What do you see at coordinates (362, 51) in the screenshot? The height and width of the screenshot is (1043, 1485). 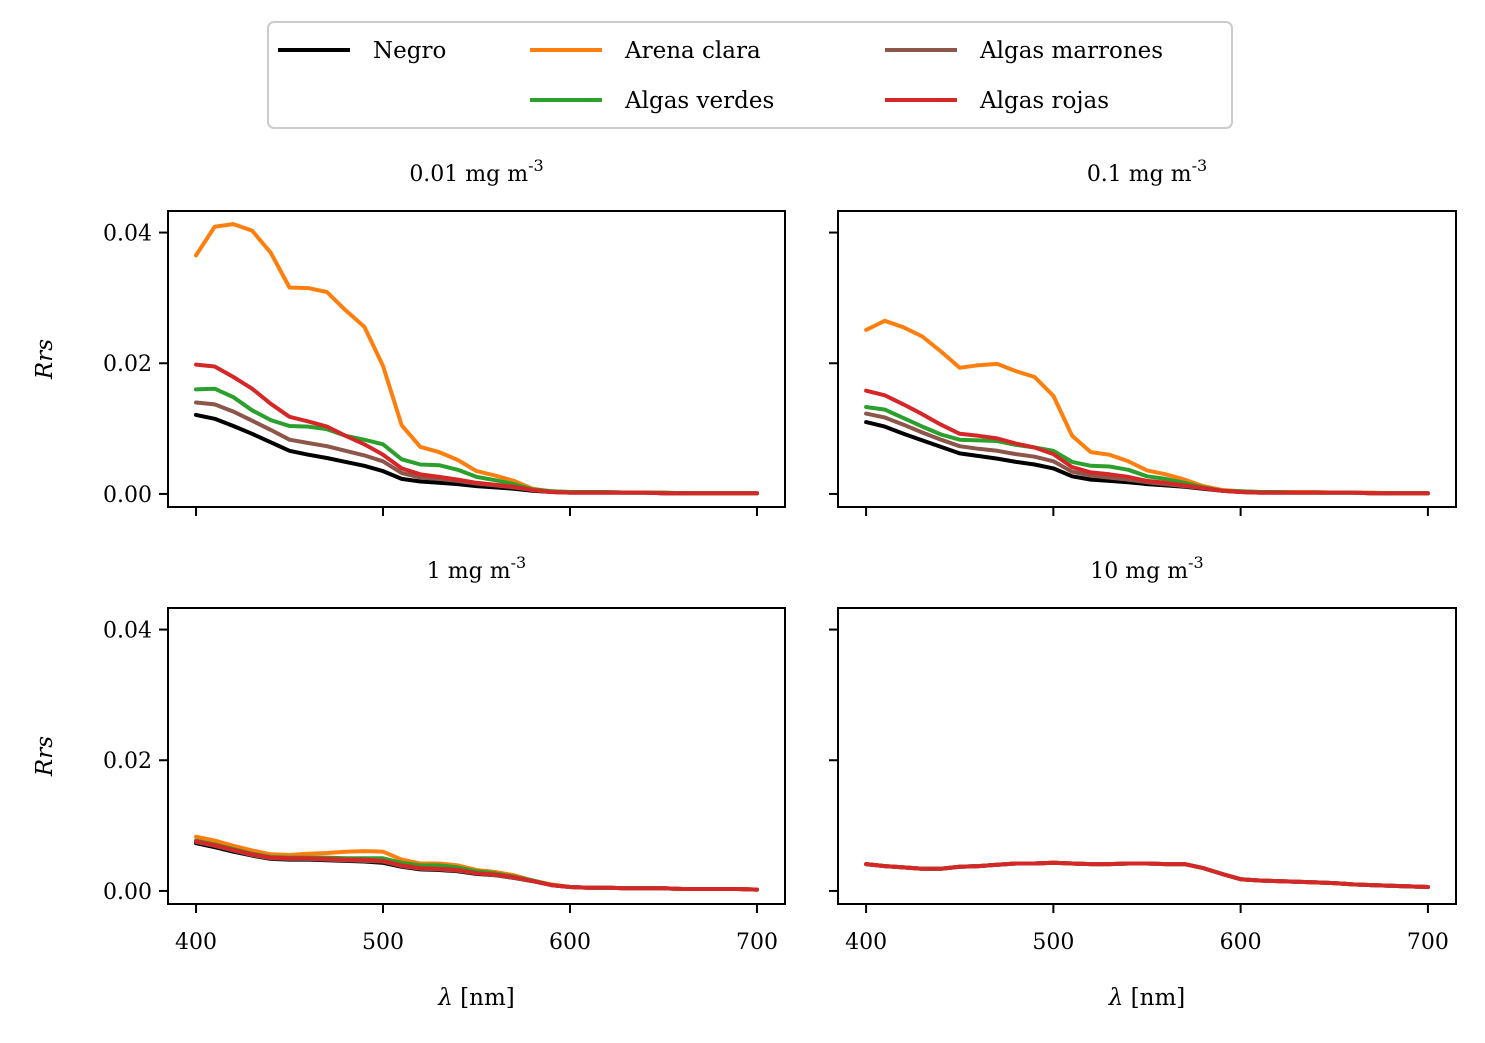 I see `legend-item-negro: Negro` at bounding box center [362, 51].